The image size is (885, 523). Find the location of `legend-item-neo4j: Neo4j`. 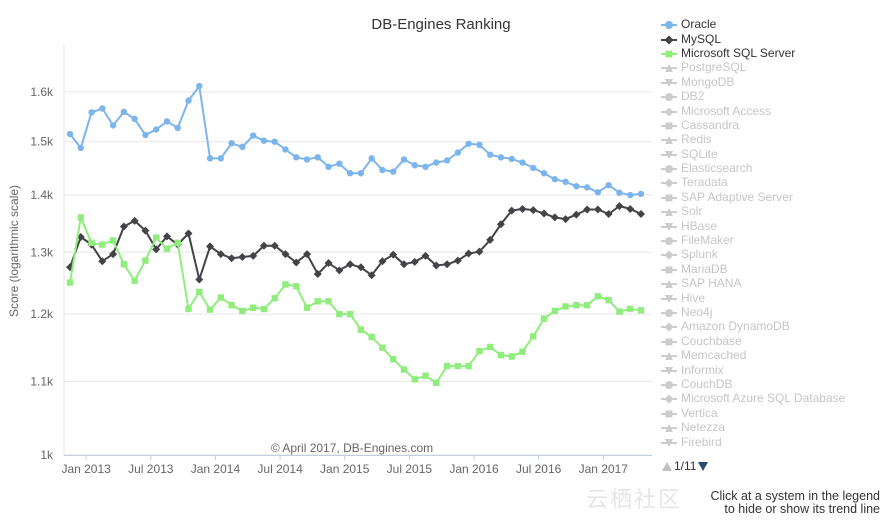

legend-item-neo4j: Neo4j is located at coordinates (770, 312).